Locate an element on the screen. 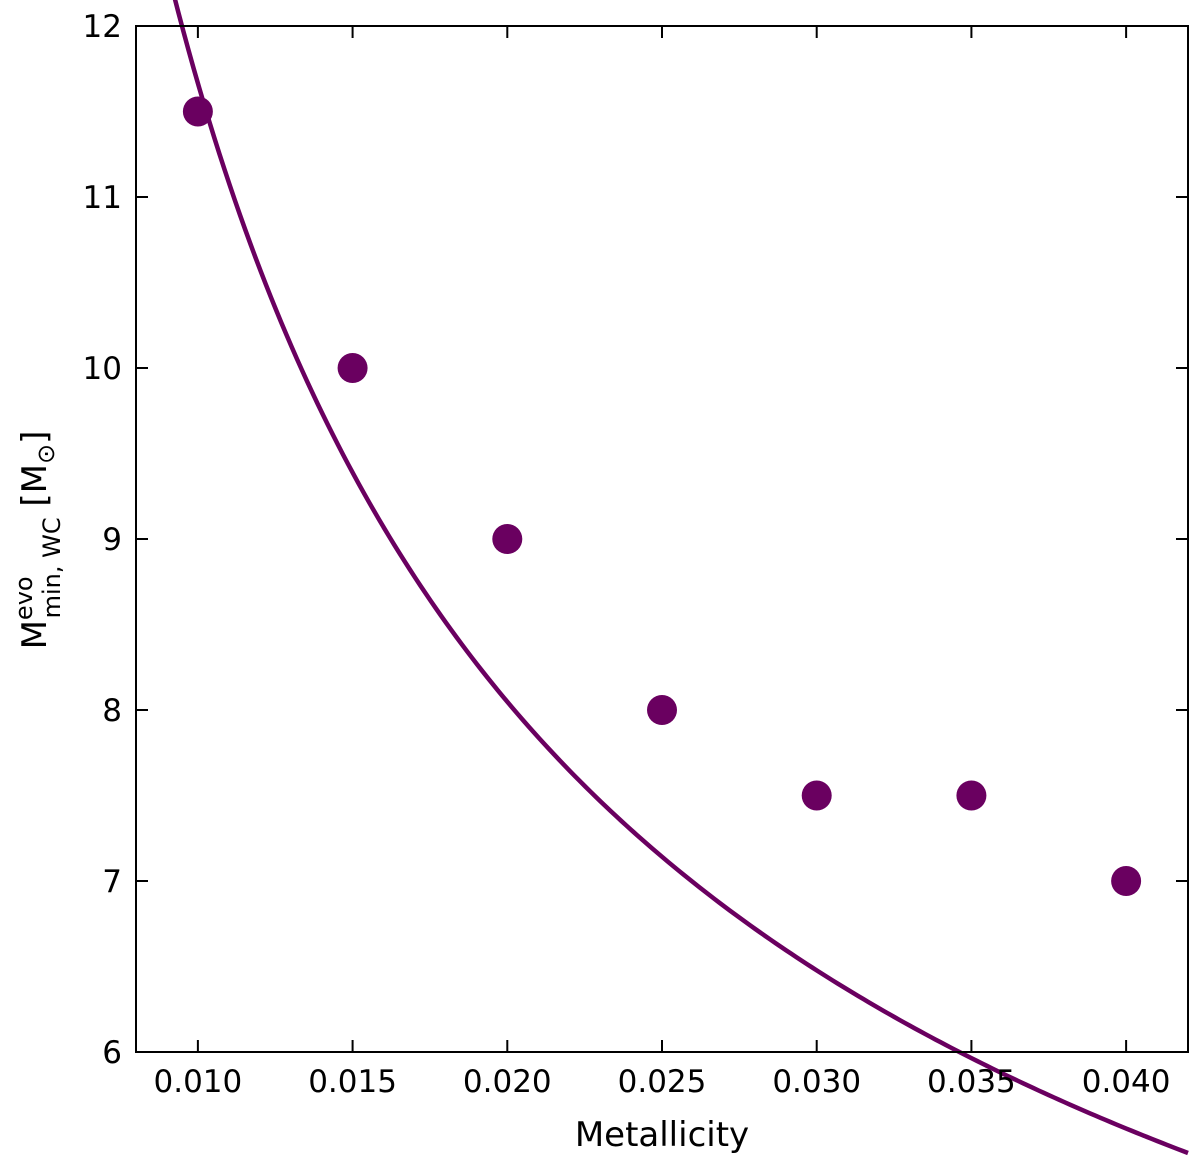 Image resolution: width=1200 pixels, height=1158 pixels. y-tick-label: 9 is located at coordinates (112, 540).